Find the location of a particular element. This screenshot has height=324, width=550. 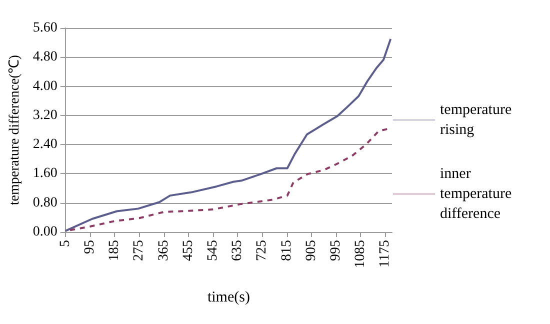

y-tick-label: 0.00 is located at coordinates (45, 232).